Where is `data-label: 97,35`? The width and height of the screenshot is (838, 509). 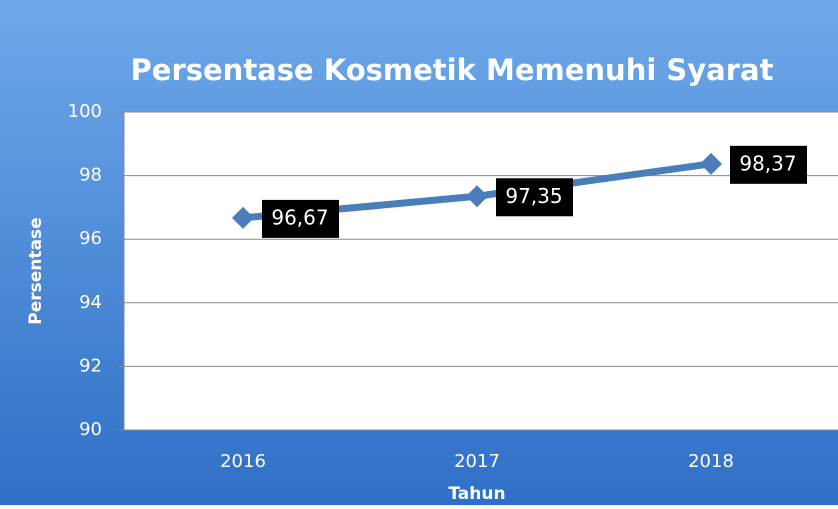 data-label: 97,35 is located at coordinates (533, 196).